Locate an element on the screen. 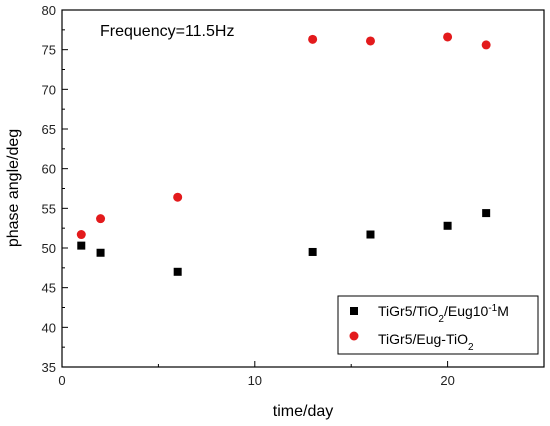 This screenshot has height=426, width=550. x-axis: 0 10 20 is located at coordinates (301, 374).